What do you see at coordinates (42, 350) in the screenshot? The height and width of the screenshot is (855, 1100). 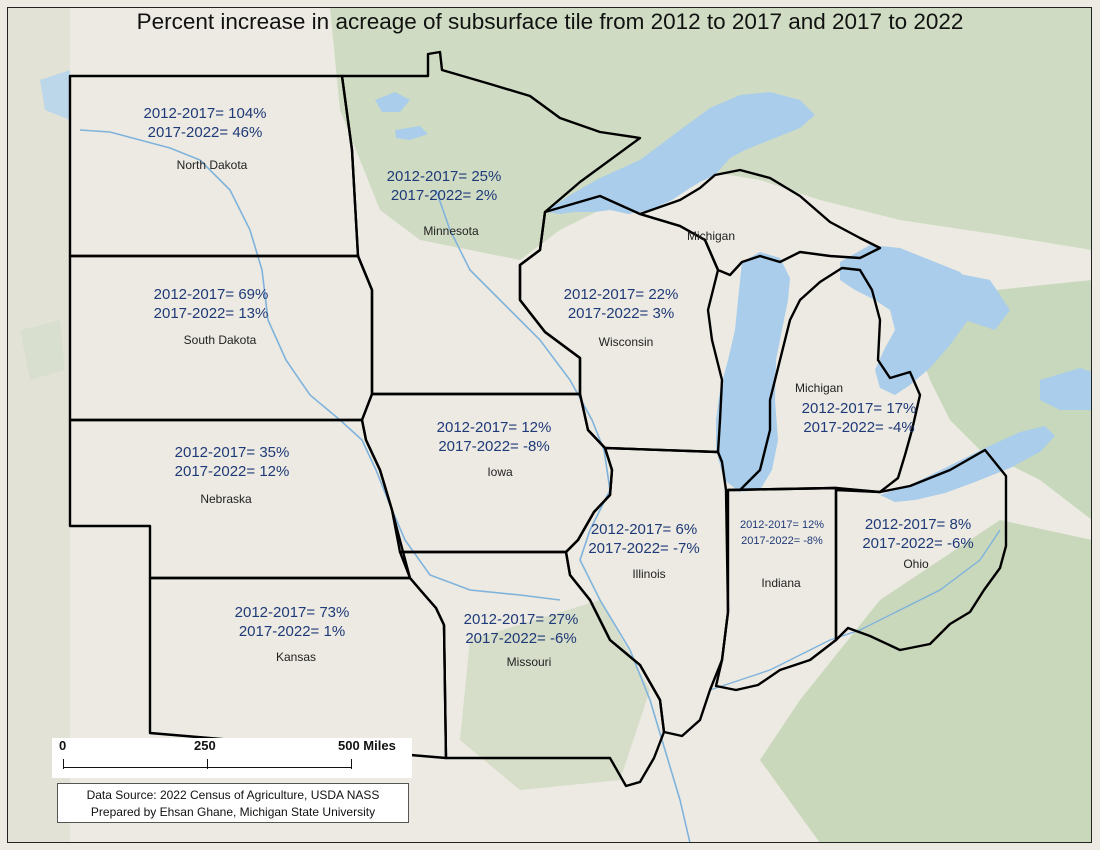 I see `grassland-patch` at bounding box center [42, 350].